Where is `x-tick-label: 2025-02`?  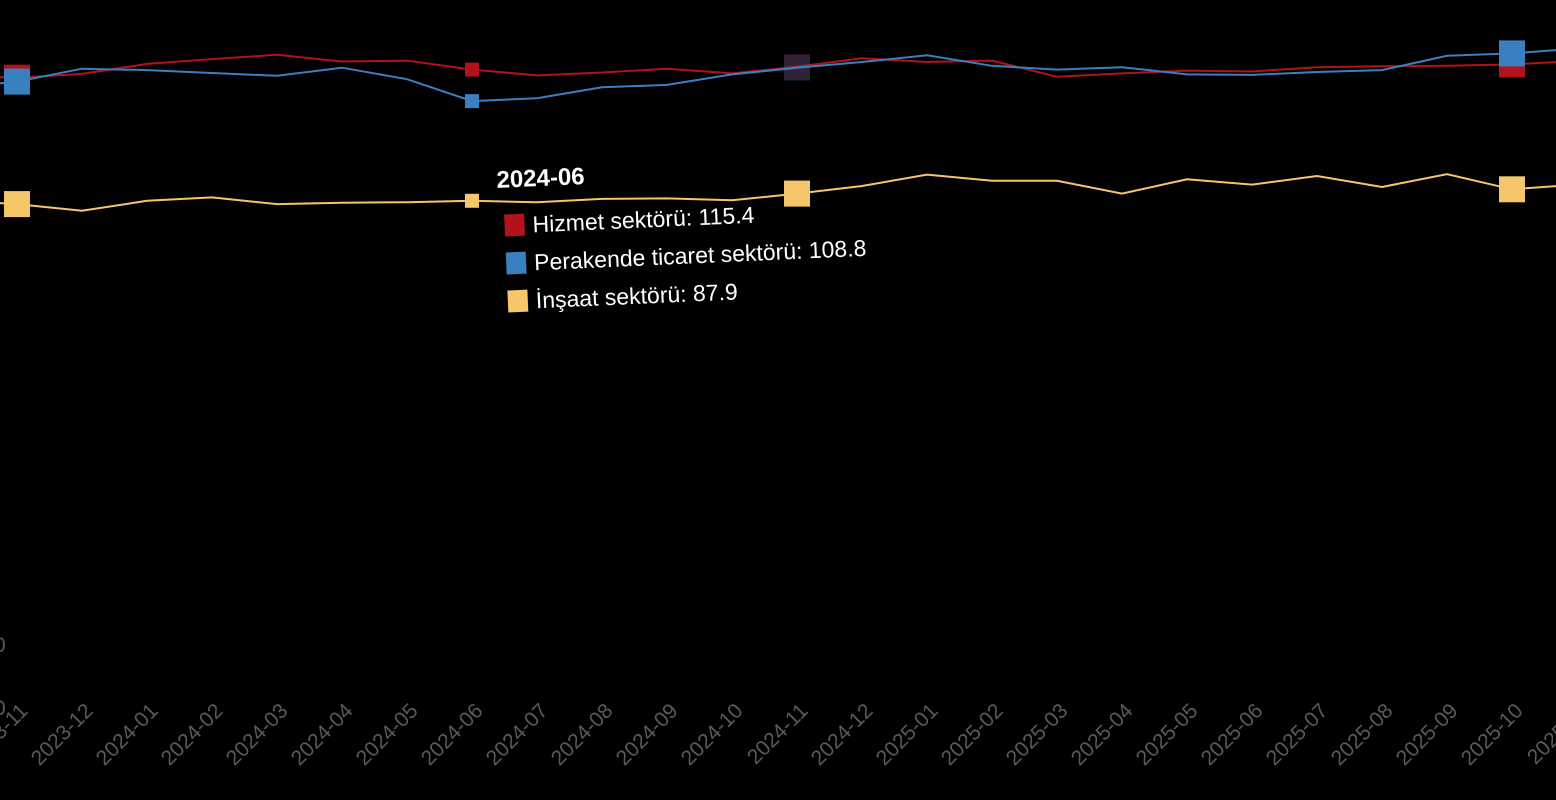
x-tick-label: 2025-02 is located at coordinates (972, 734).